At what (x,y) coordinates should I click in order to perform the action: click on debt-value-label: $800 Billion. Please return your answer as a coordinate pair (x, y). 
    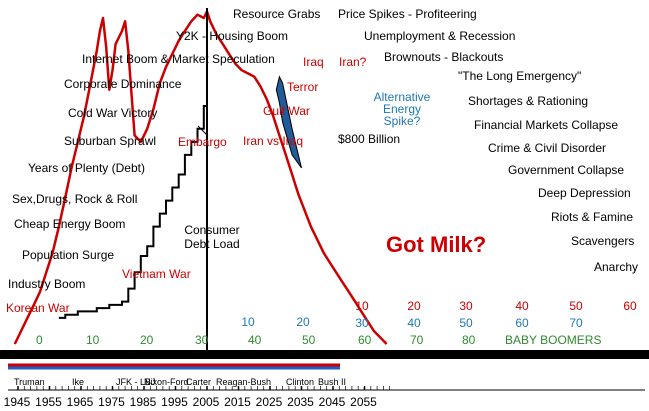
    Looking at the image, I should click on (369, 139).